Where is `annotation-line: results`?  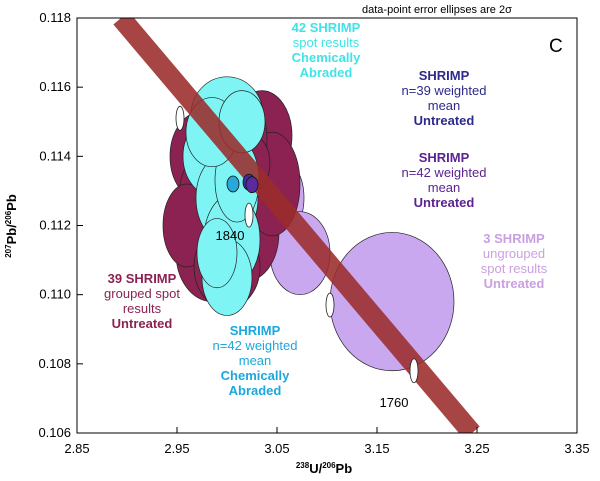 annotation-line: results is located at coordinates (142, 308).